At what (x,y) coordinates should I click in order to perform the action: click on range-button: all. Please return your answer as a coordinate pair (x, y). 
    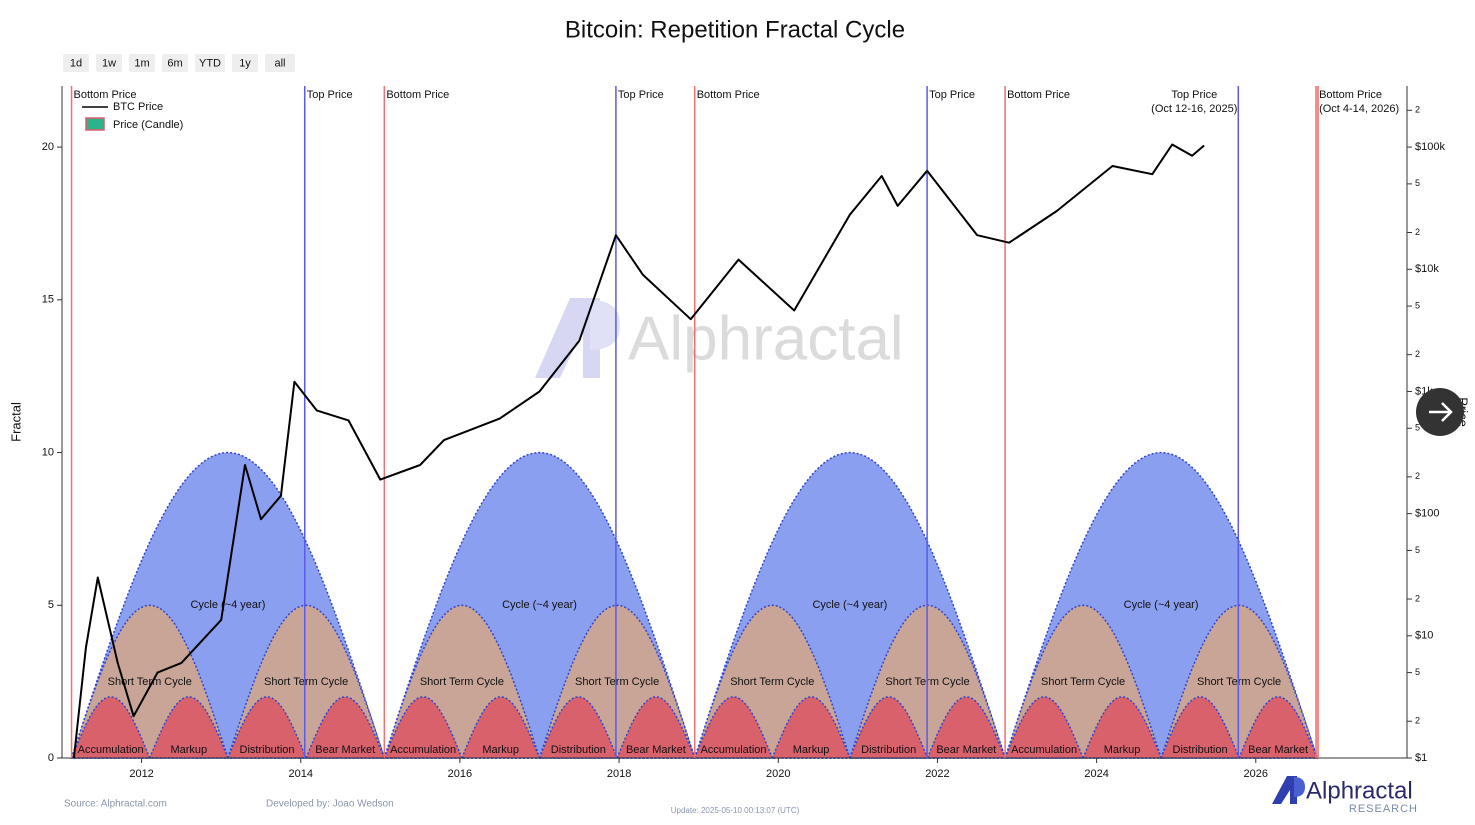
    Looking at the image, I should click on (280, 63).